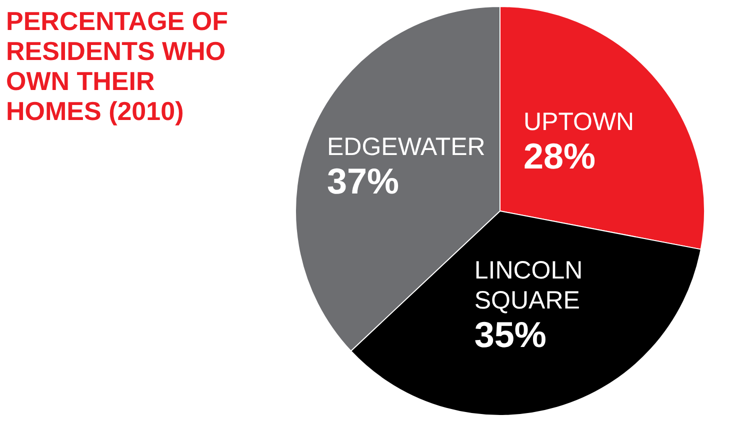  Describe the element at coordinates (559, 156) in the screenshot. I see `data-label: 28%` at that location.